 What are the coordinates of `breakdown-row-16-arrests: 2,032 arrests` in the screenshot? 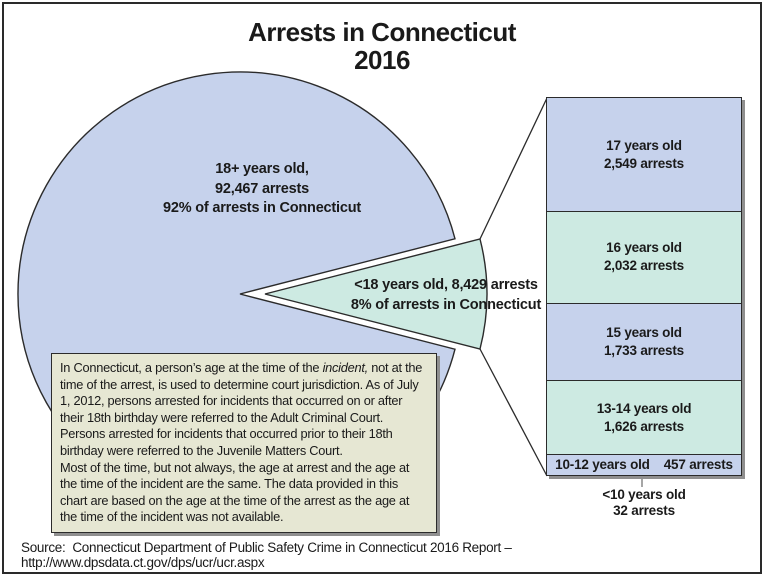 It's located at (644, 266).